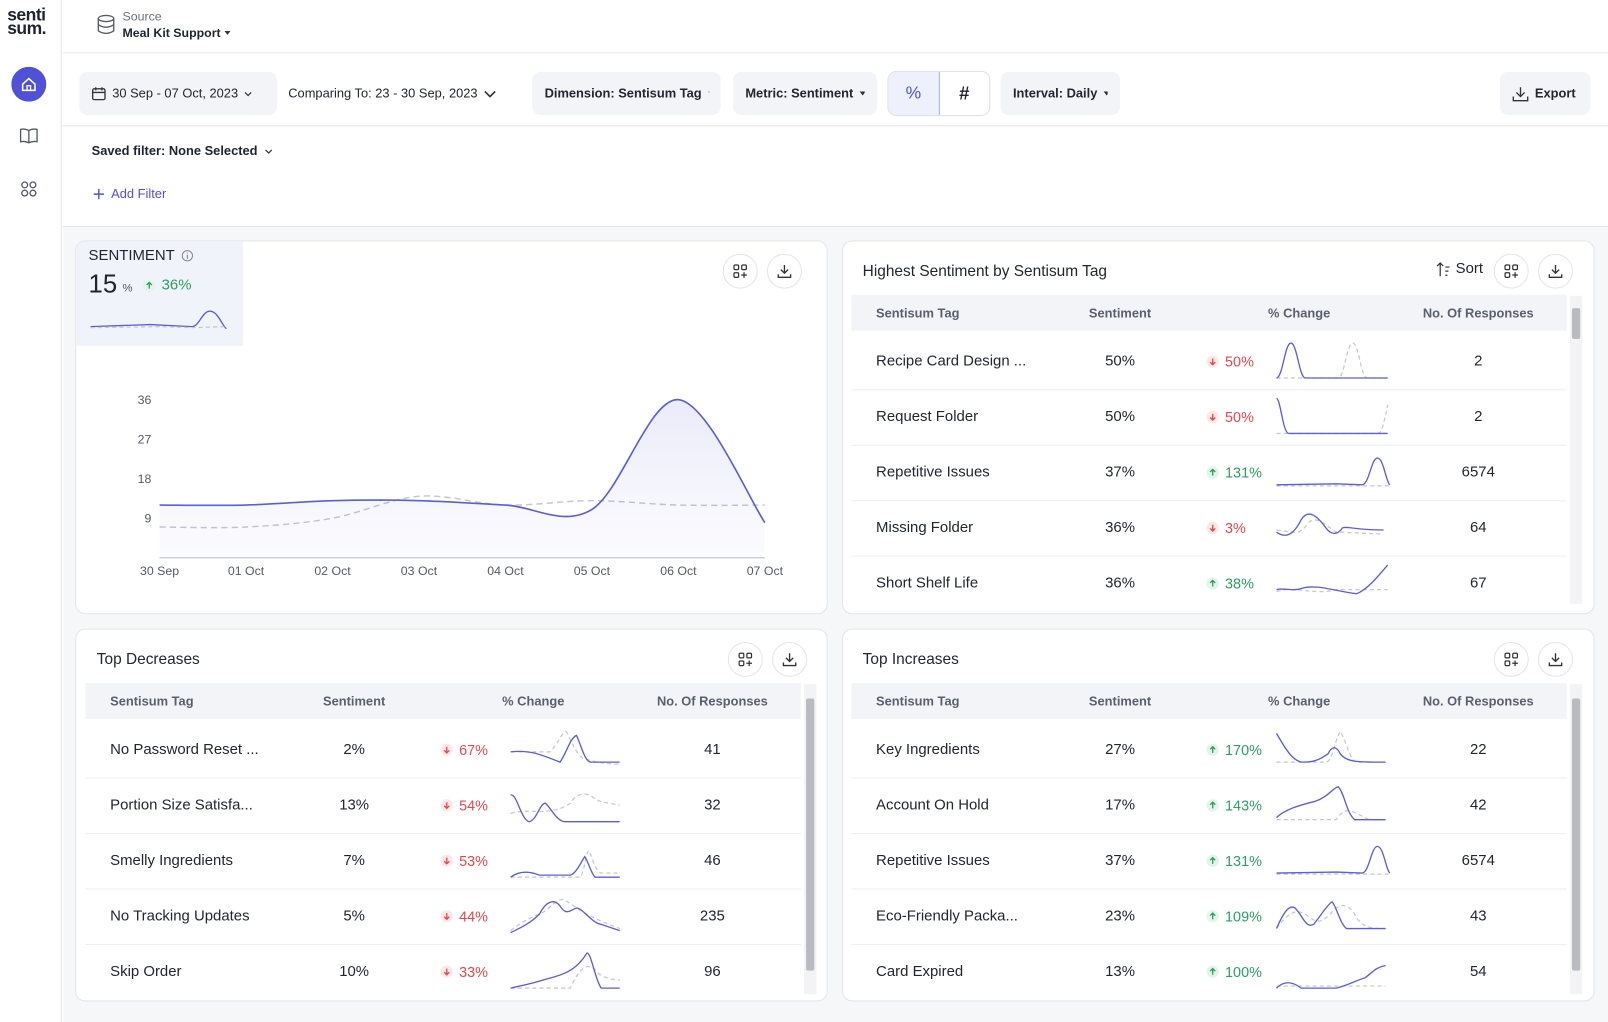  I want to click on dimension-text: Dimension: Sentisum Tag, so click(623, 93).